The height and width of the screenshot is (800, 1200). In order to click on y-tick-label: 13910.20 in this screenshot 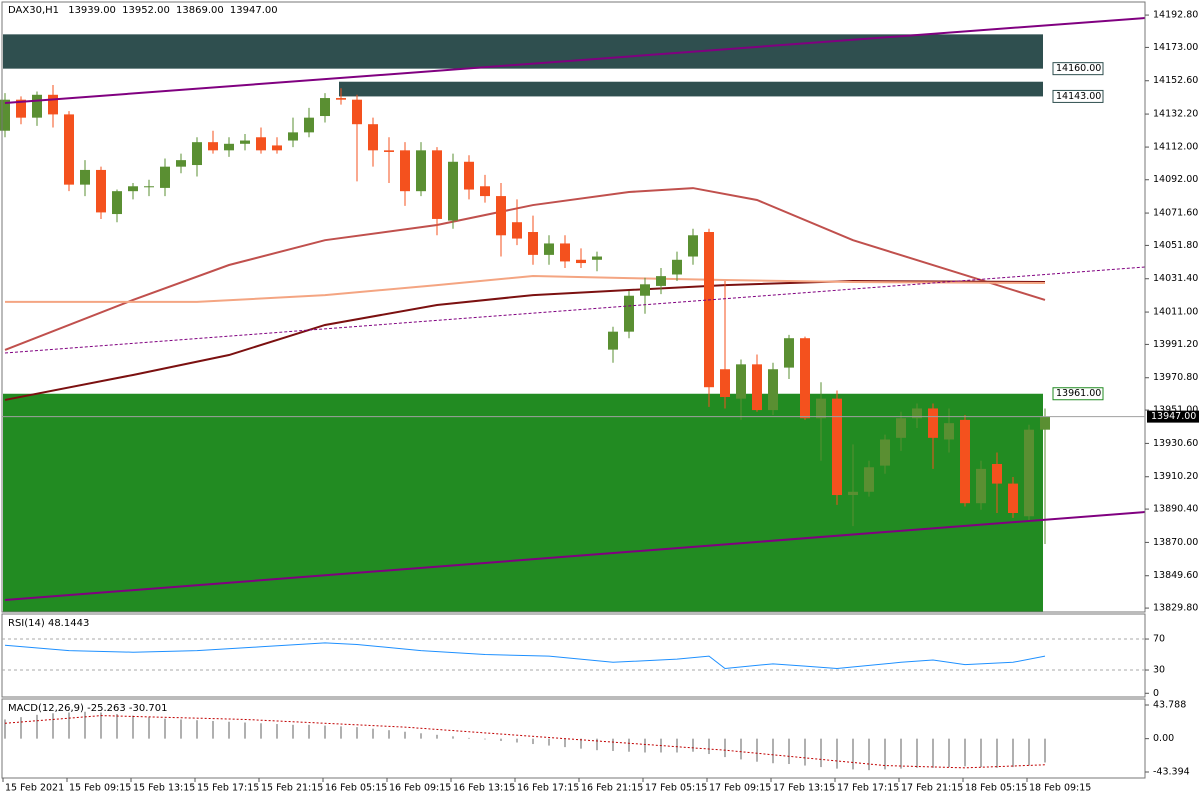, I will do `click(1175, 476)`.